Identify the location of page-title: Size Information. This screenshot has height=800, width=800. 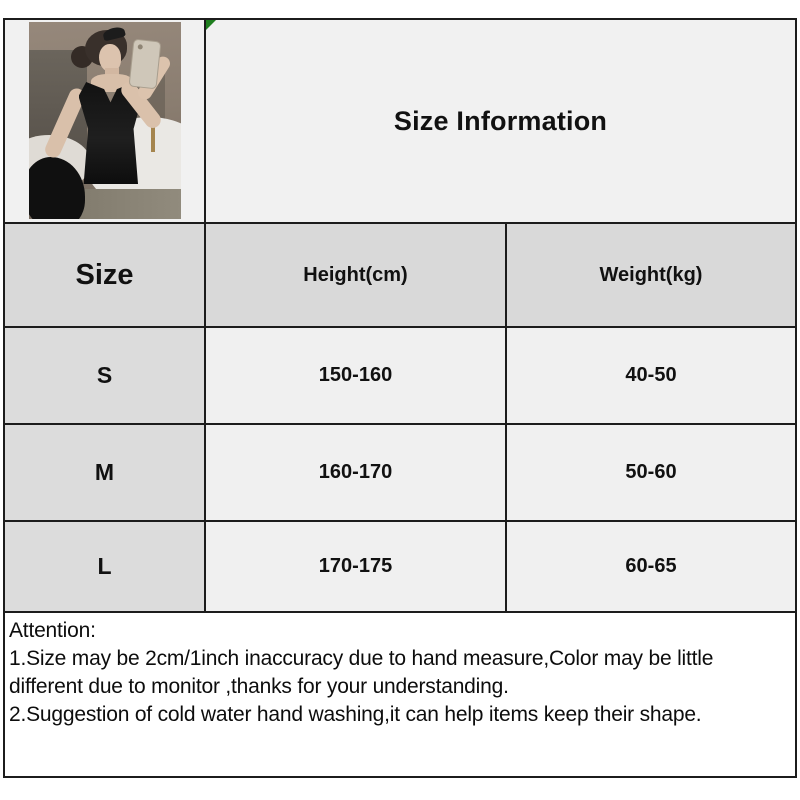
(500, 120).